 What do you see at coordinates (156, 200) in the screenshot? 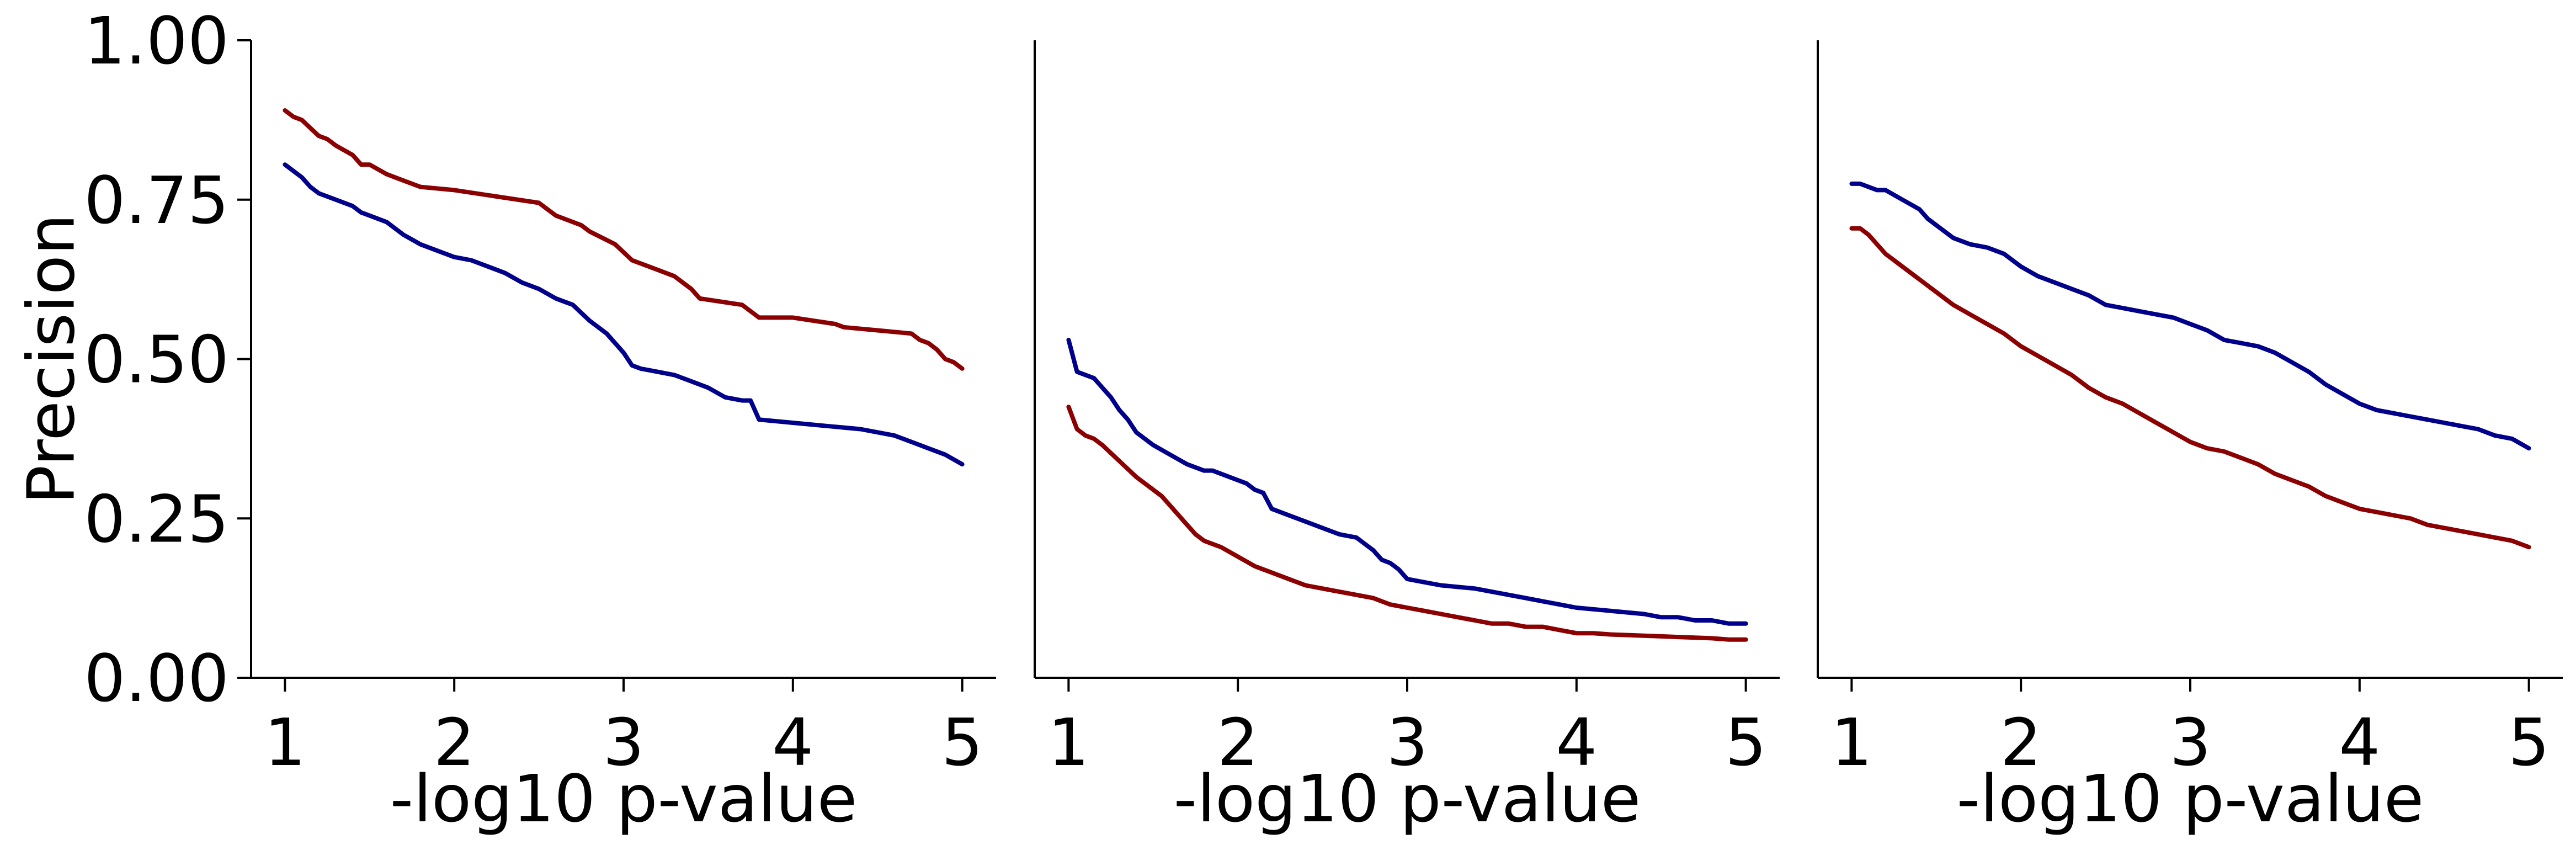
I see `y-tick-label: 0.75` at bounding box center [156, 200].